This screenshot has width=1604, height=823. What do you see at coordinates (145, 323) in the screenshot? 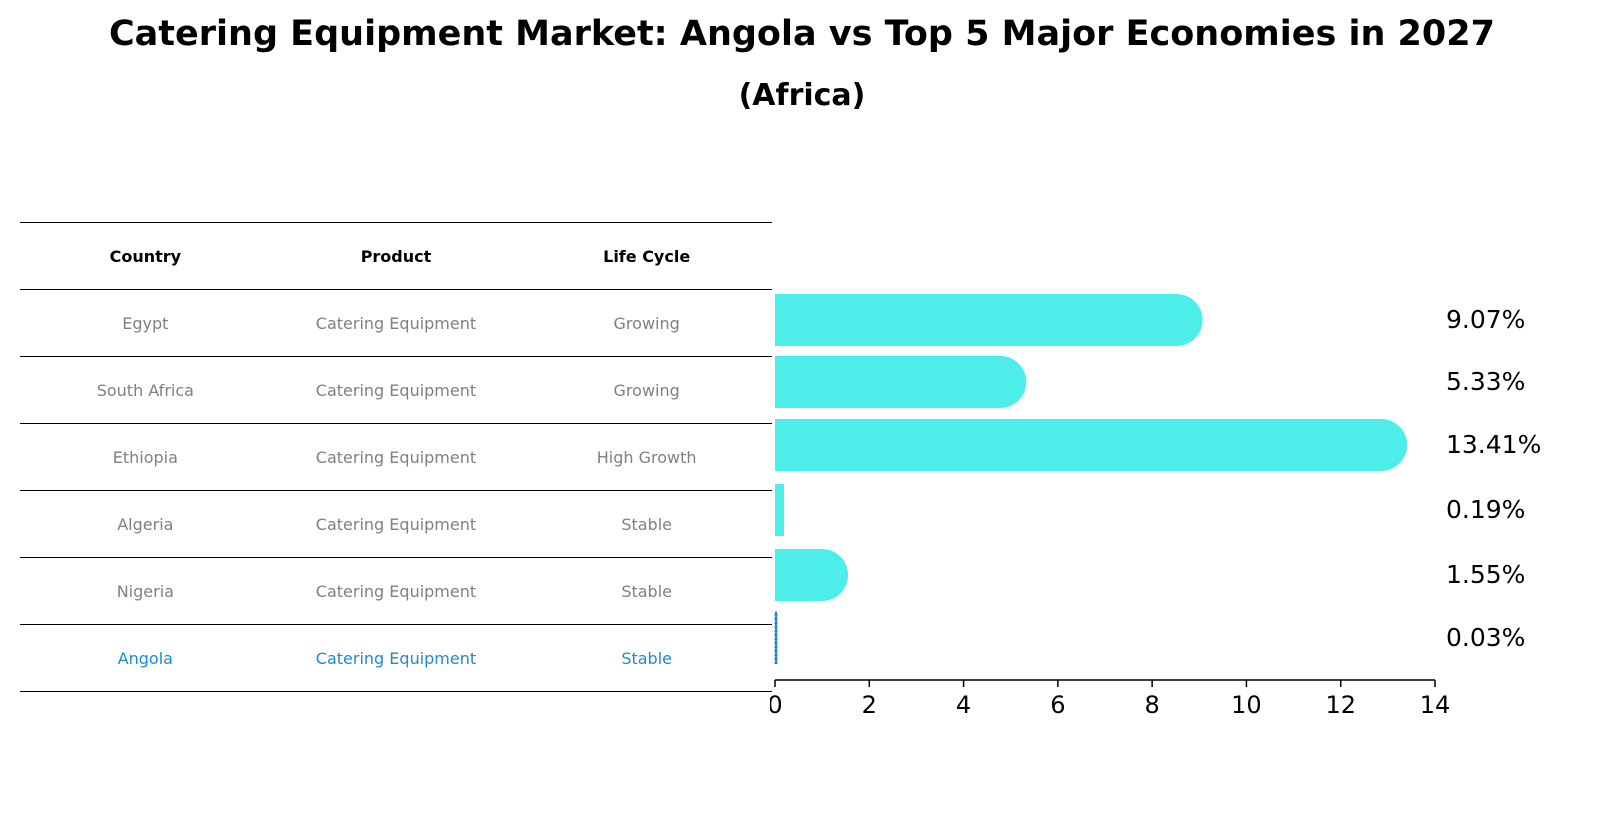
I see `cell-country: Egypt` at bounding box center [145, 323].